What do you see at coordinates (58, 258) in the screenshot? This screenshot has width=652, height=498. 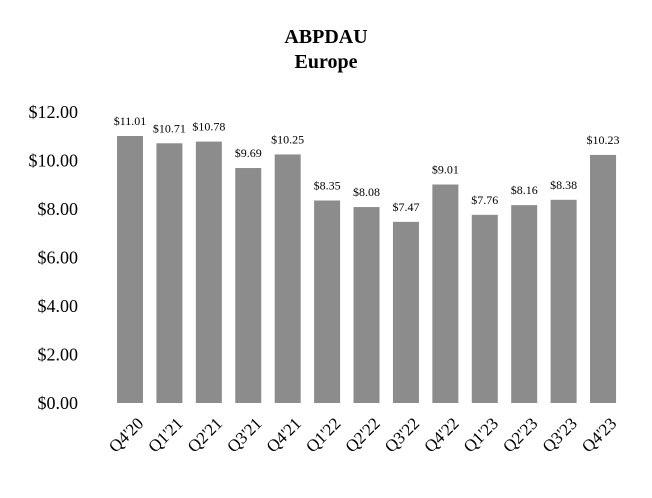 I see `y-tick-label: $6.00` at bounding box center [58, 258].